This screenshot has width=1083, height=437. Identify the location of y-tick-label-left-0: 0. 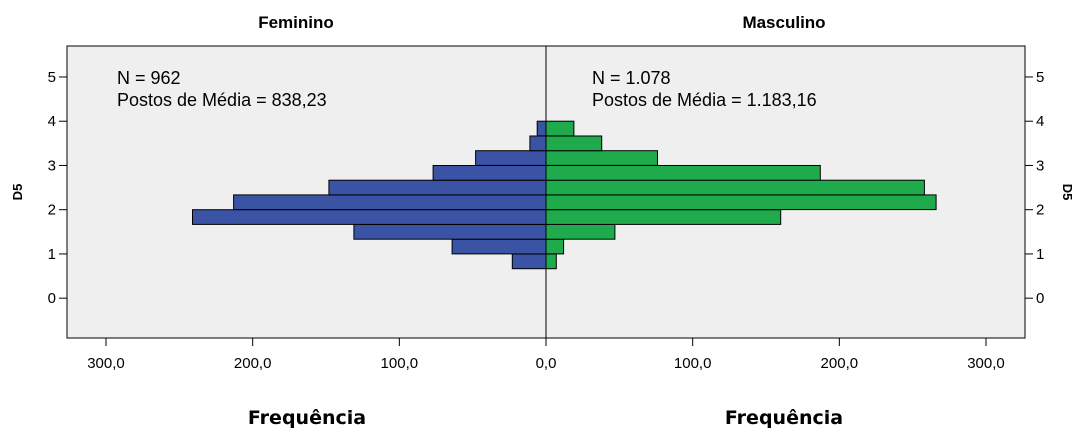
(52, 298).